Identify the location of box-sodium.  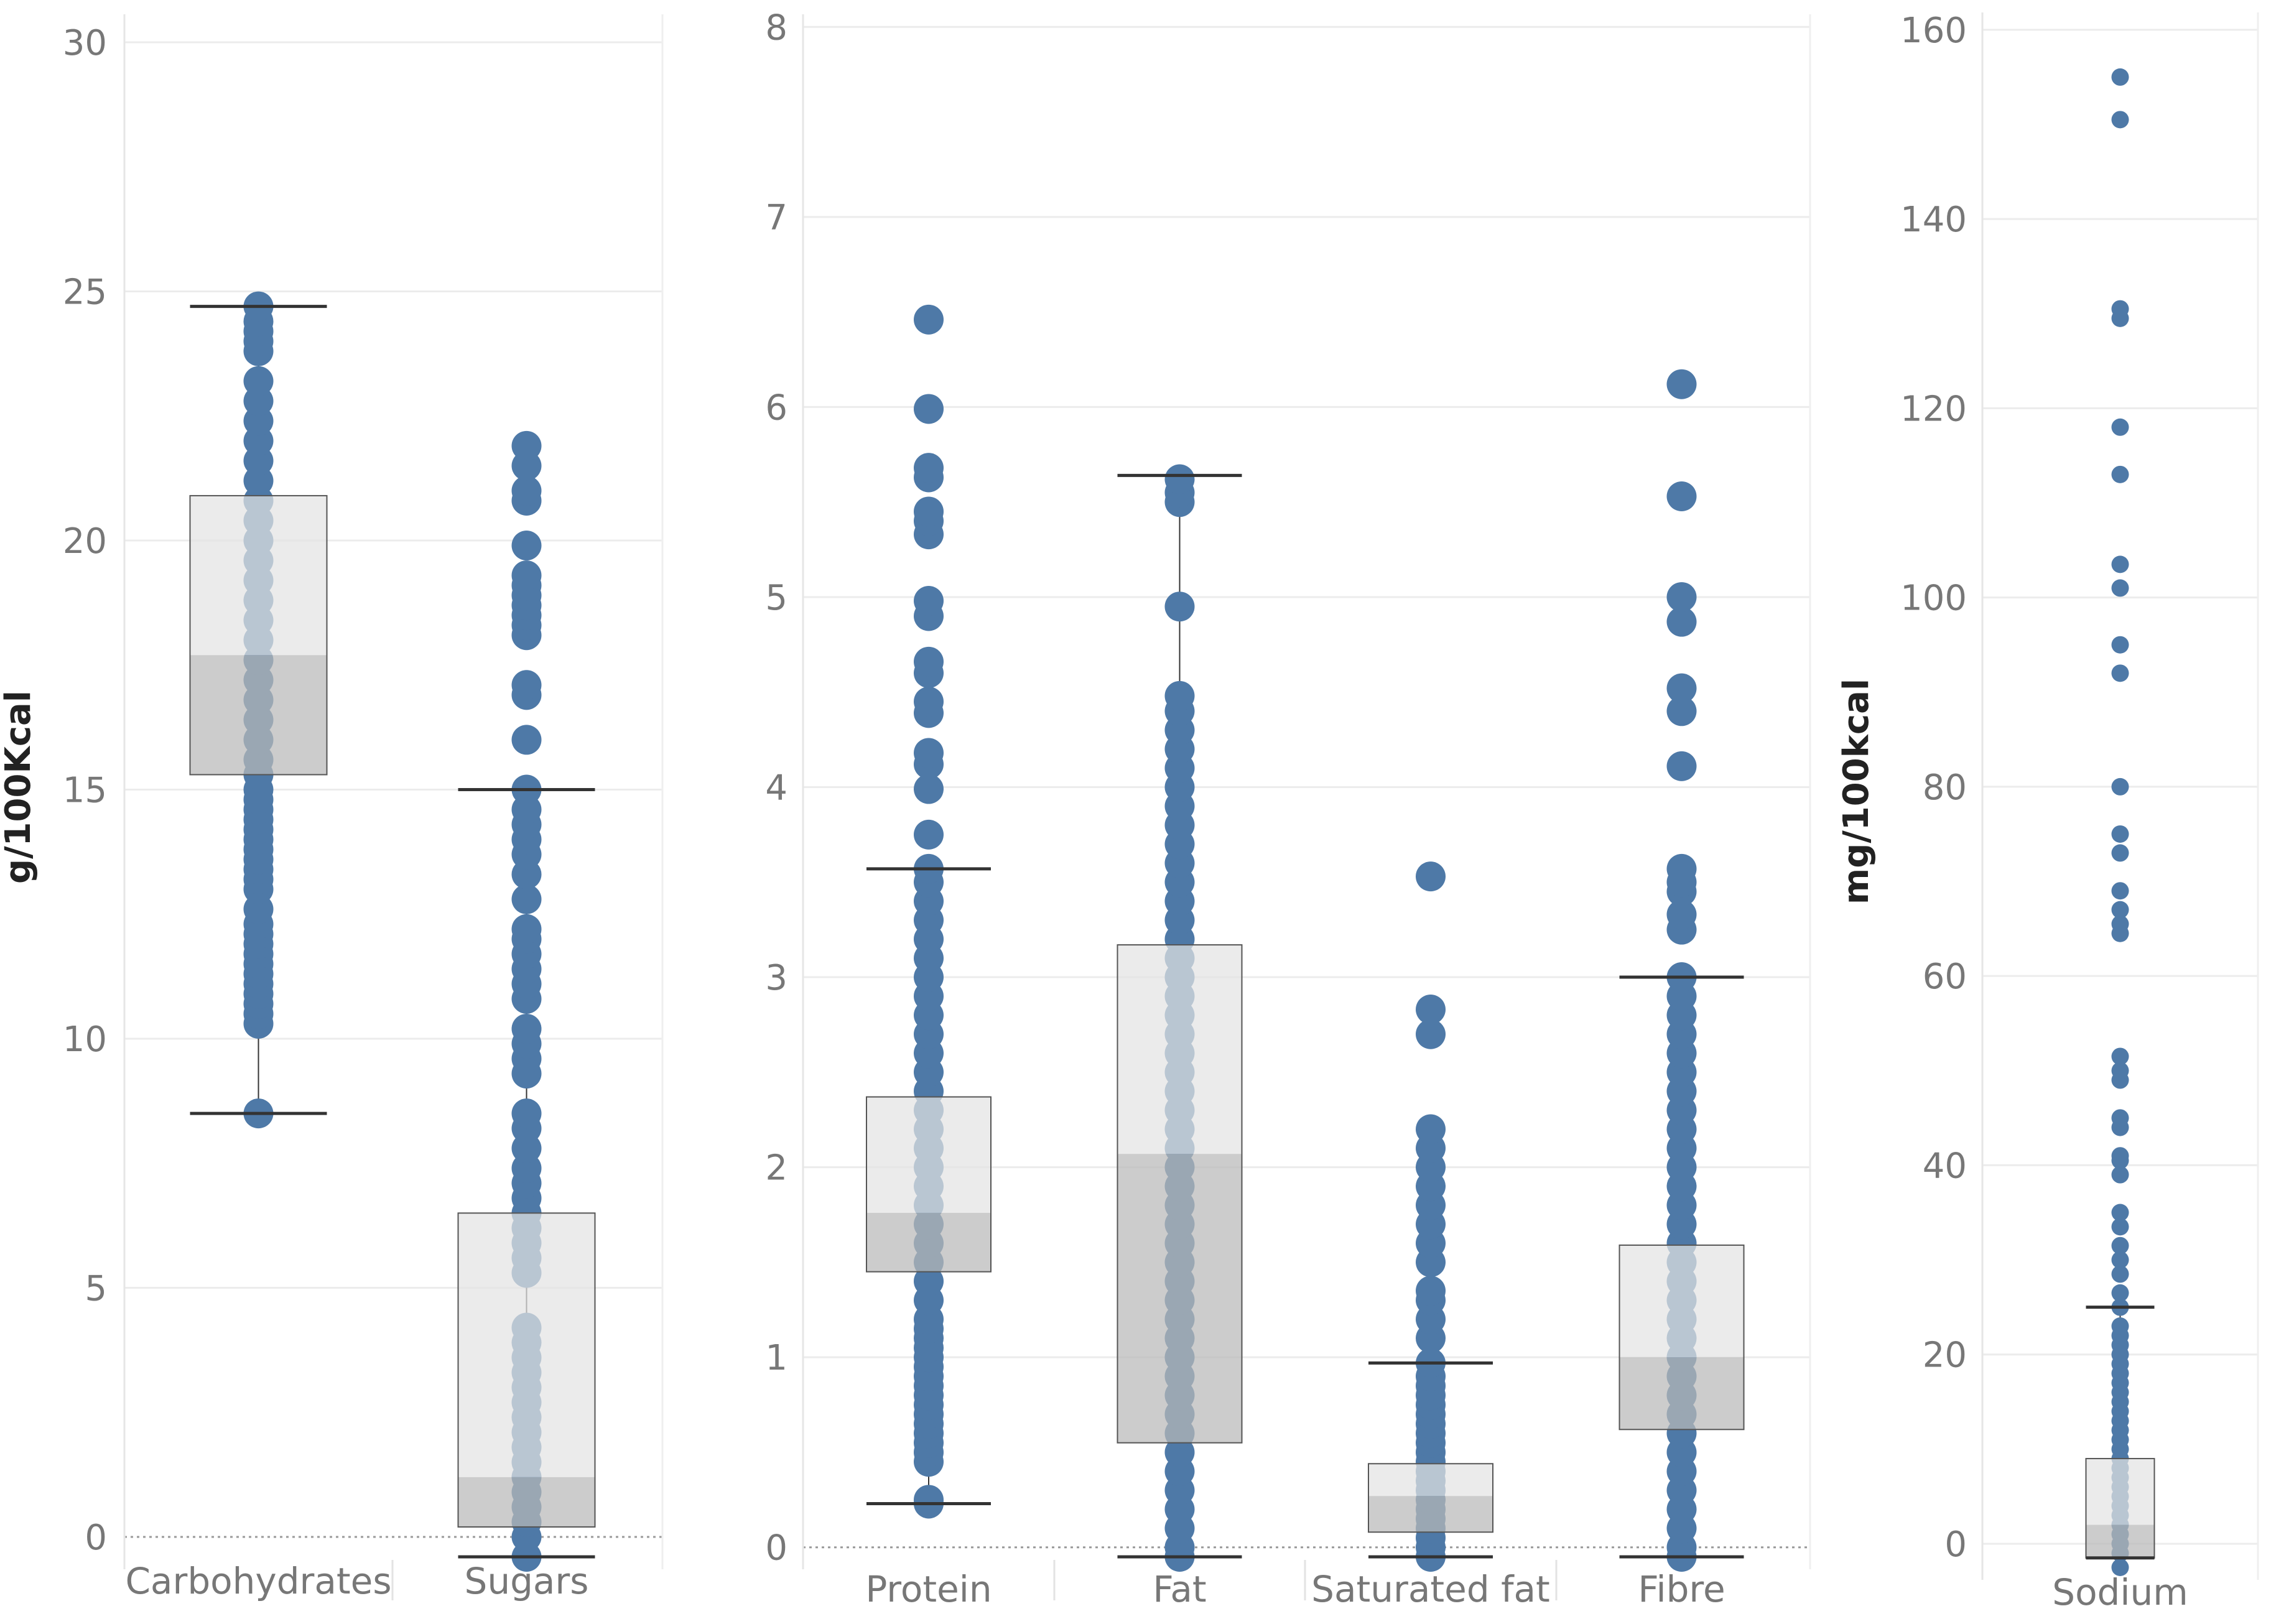
(2120, 822).